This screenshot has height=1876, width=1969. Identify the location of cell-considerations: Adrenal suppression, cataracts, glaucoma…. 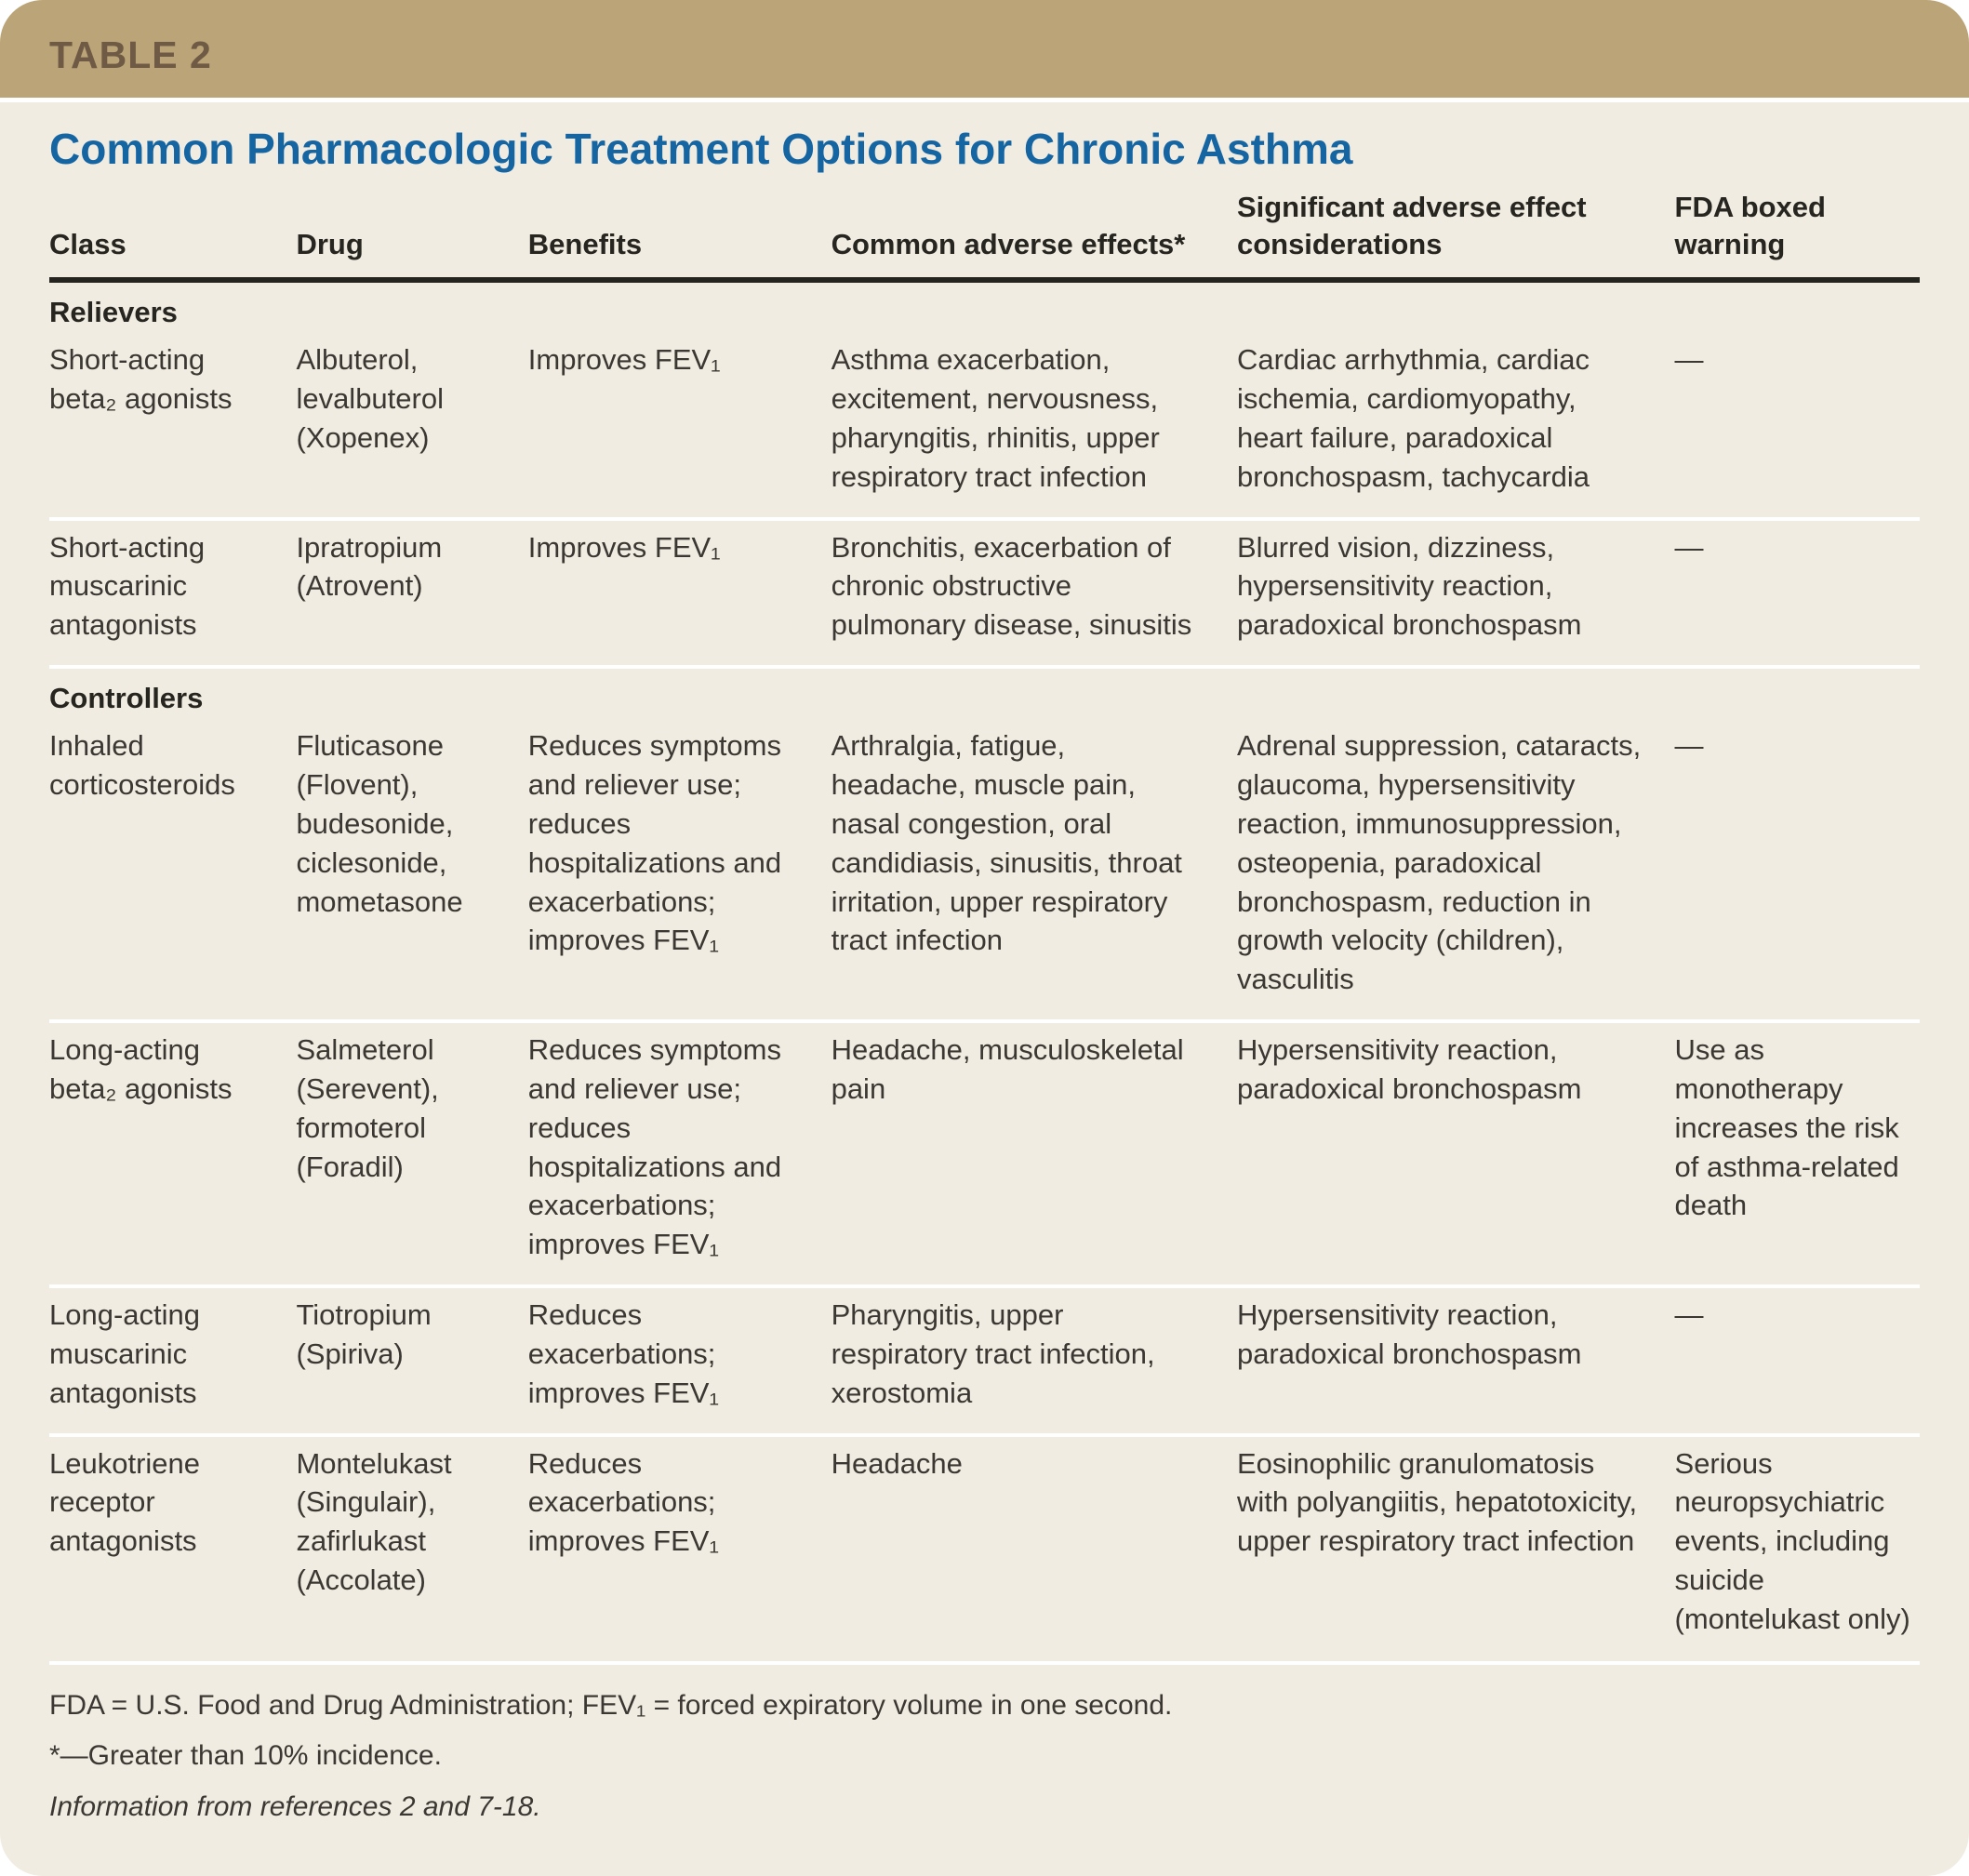
(1439, 862).